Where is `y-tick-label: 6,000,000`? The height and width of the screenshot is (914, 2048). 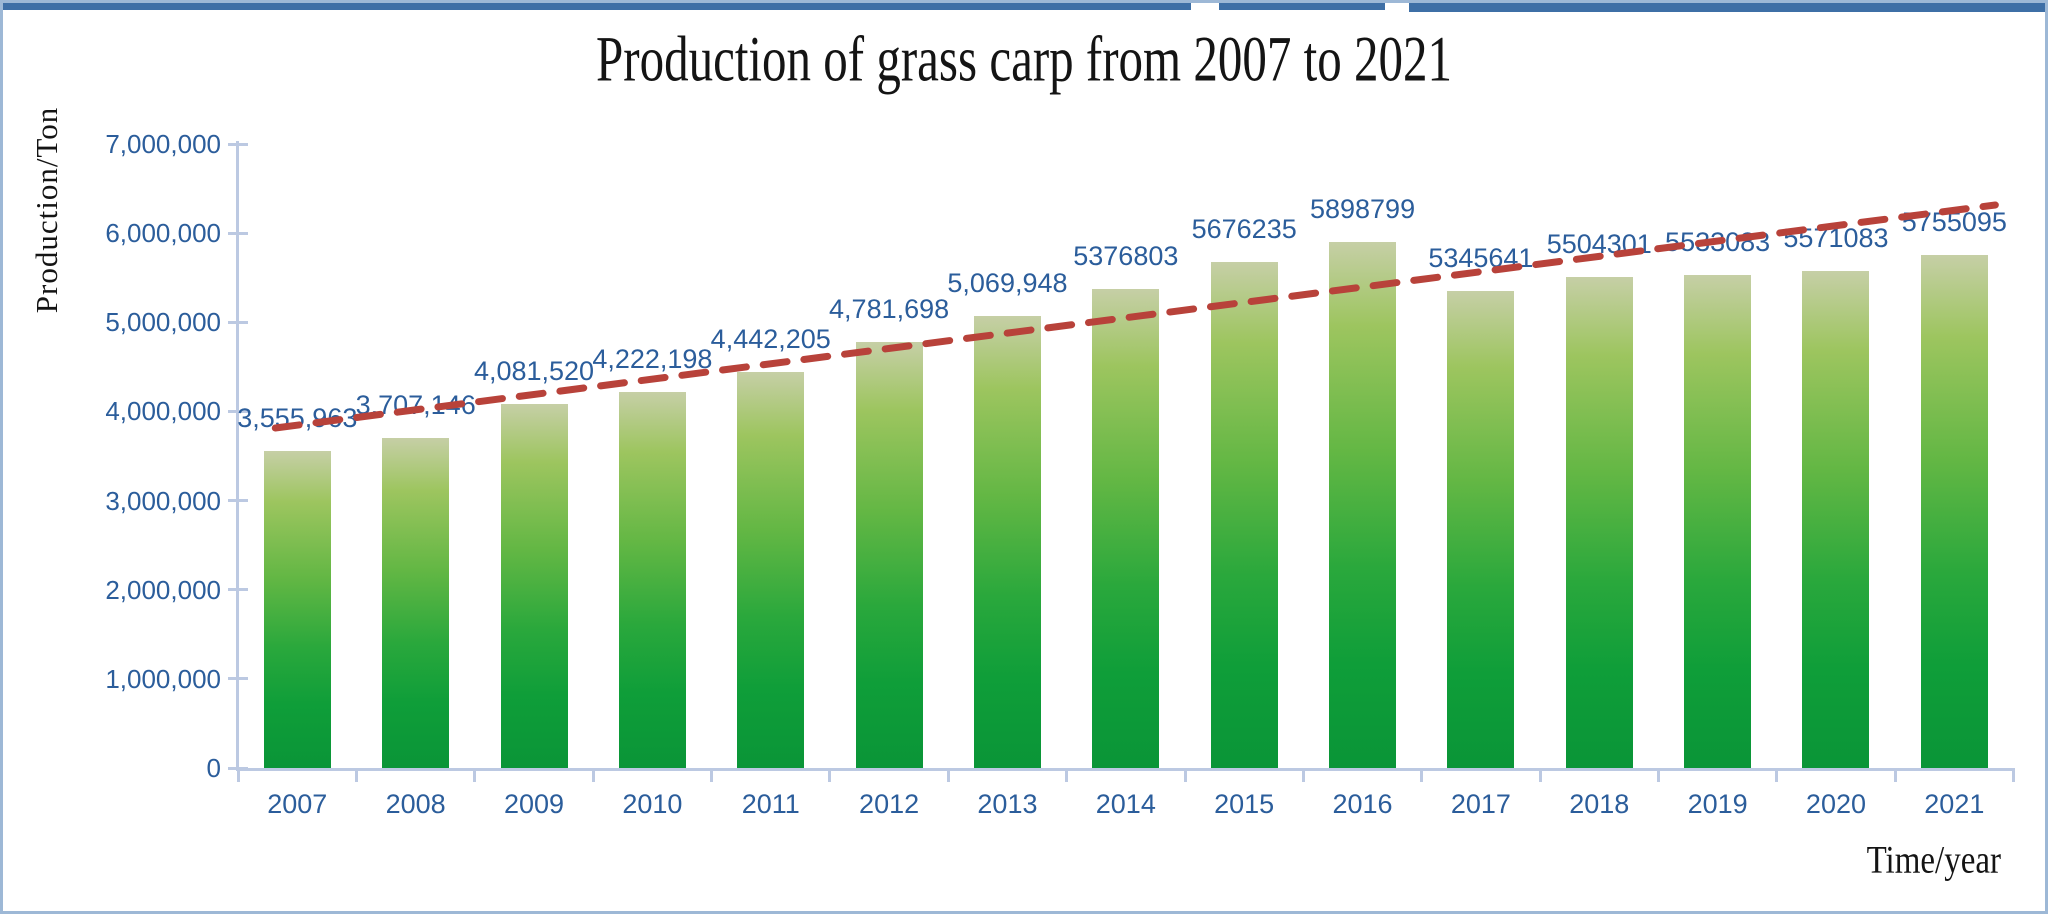
y-tick-label: 6,000,000 is located at coordinates (163, 233).